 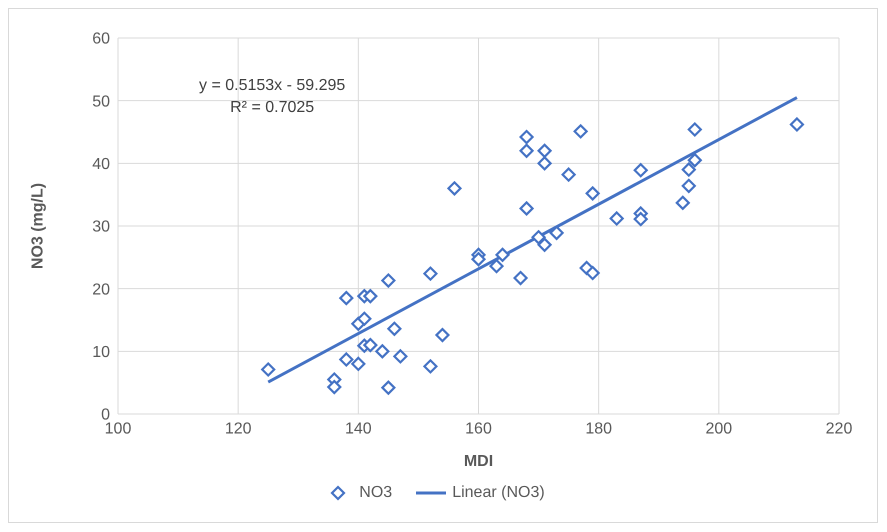 What do you see at coordinates (358, 429) in the screenshot?
I see `x-tick-label: 140` at bounding box center [358, 429].